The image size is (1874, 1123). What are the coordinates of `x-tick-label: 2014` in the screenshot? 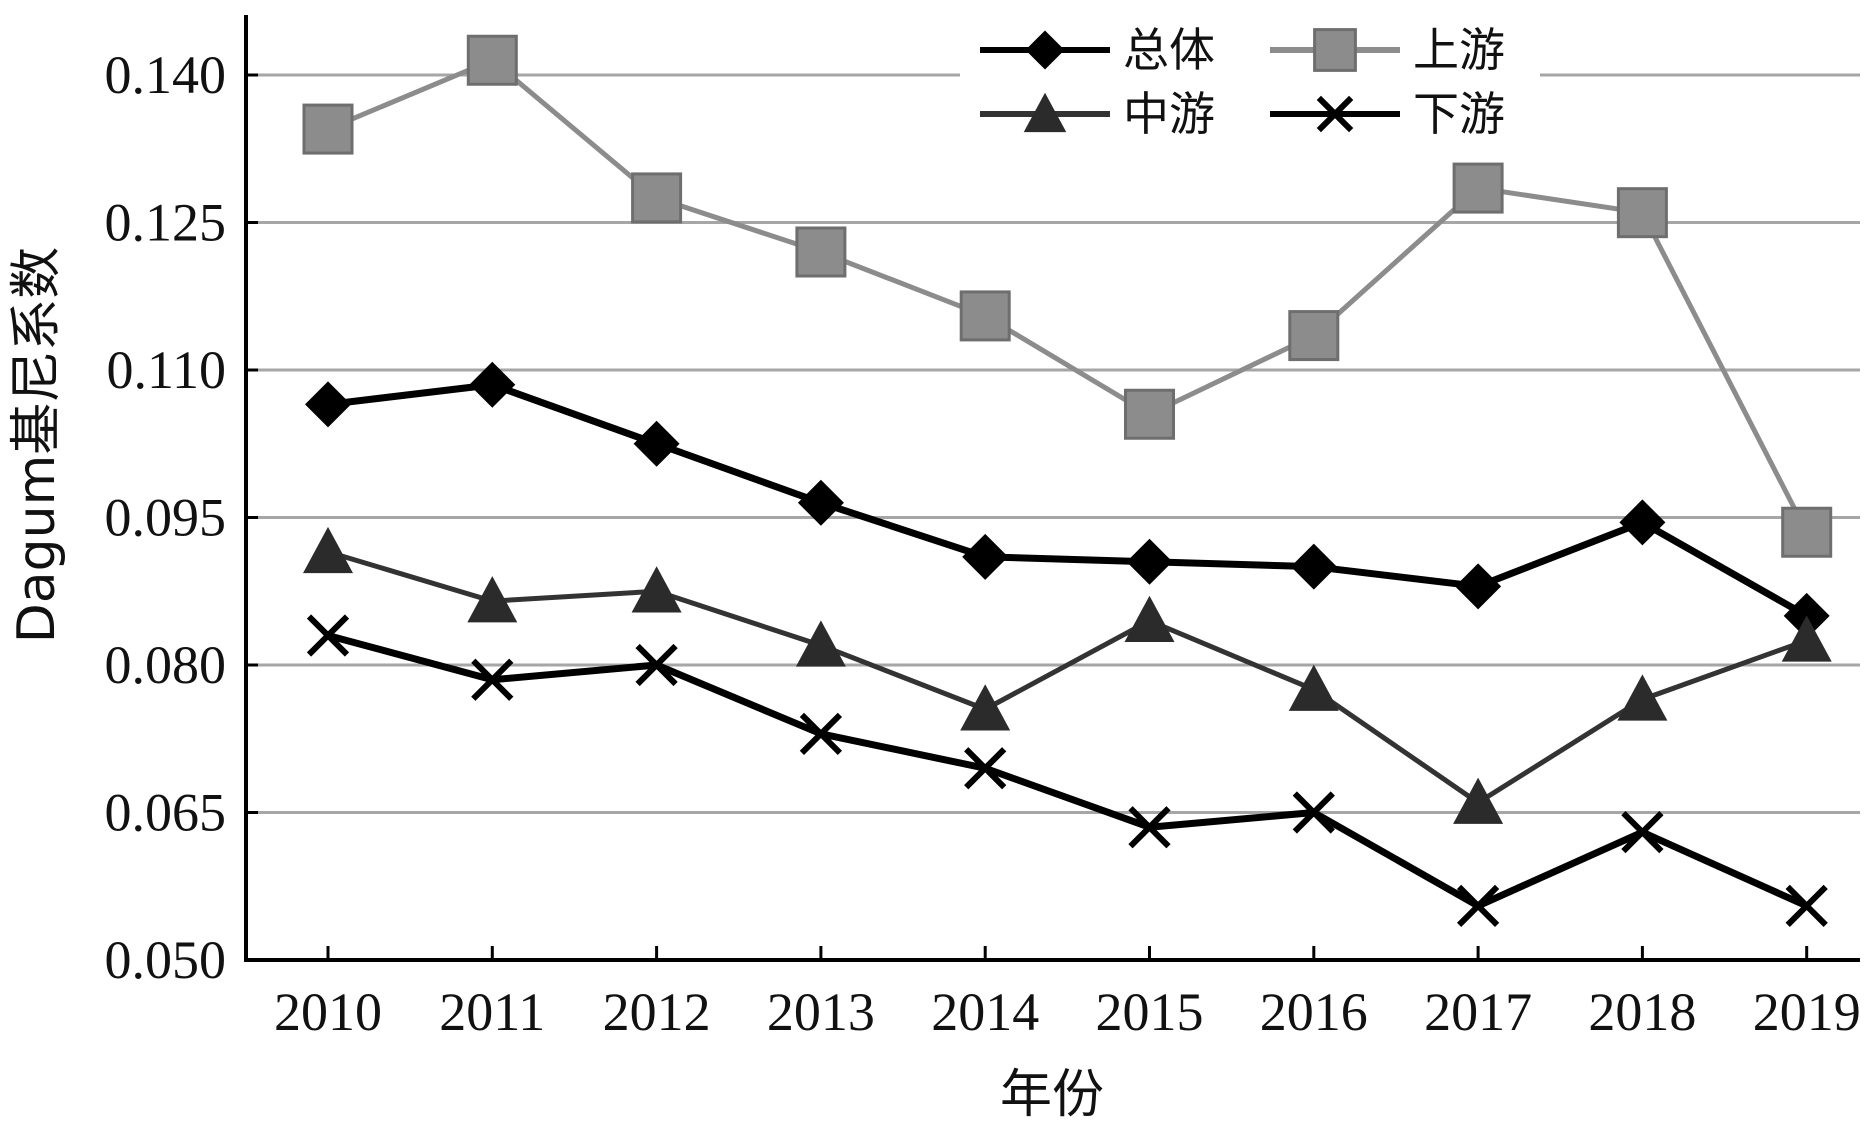 It's located at (985, 1012).